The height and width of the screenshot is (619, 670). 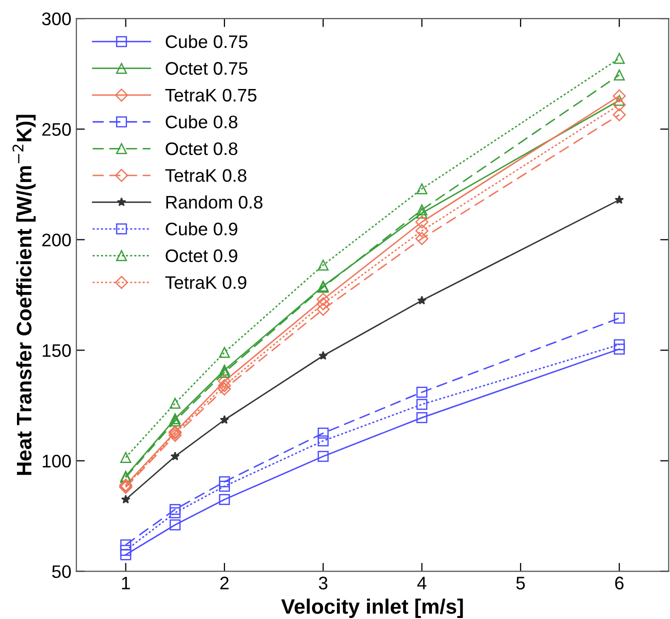 I want to click on x-tick-label: 4, so click(x=421, y=583).